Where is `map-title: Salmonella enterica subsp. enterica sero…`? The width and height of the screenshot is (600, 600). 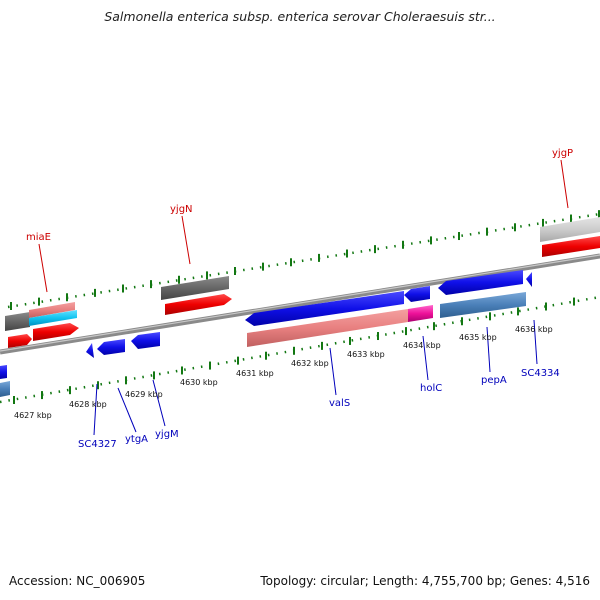 map-title: Salmonella enterica subsp. enterica sero… is located at coordinates (300, 16).